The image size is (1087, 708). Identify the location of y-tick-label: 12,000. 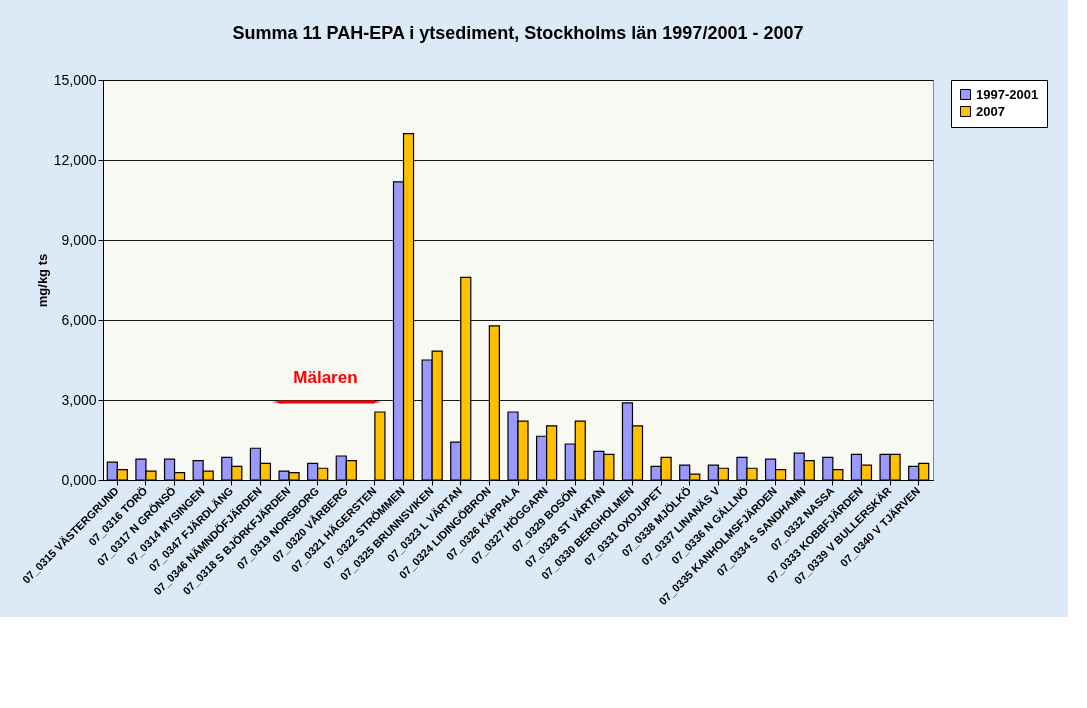
(75, 159).